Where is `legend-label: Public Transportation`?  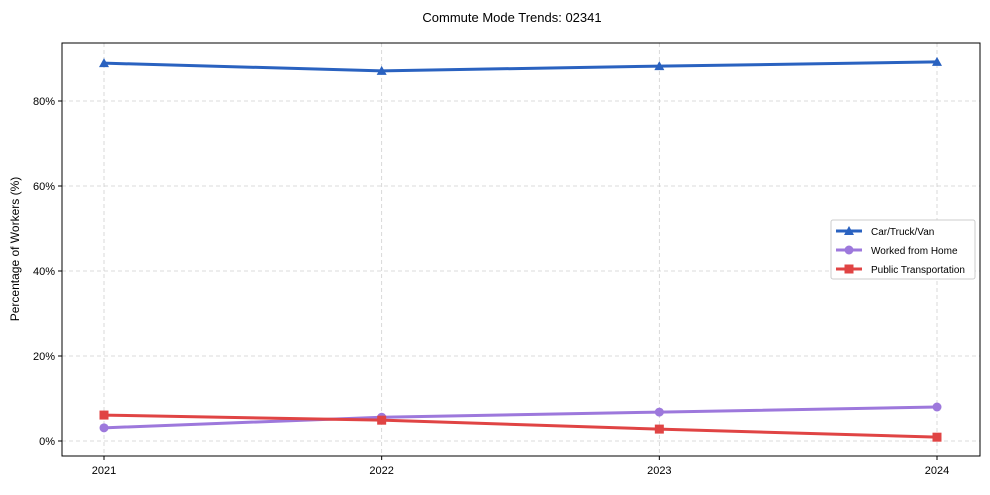 legend-label: Public Transportation is located at coordinates (918, 270).